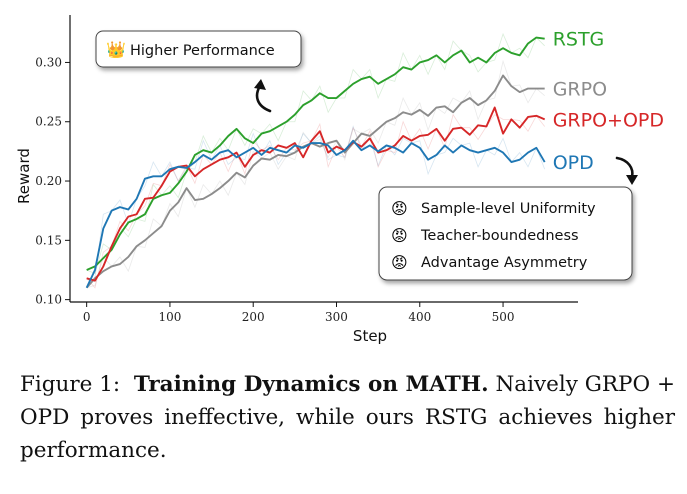 The image size is (687, 494). What do you see at coordinates (48, 181) in the screenshot?
I see `y-tick-label: 0.20` at bounding box center [48, 181].